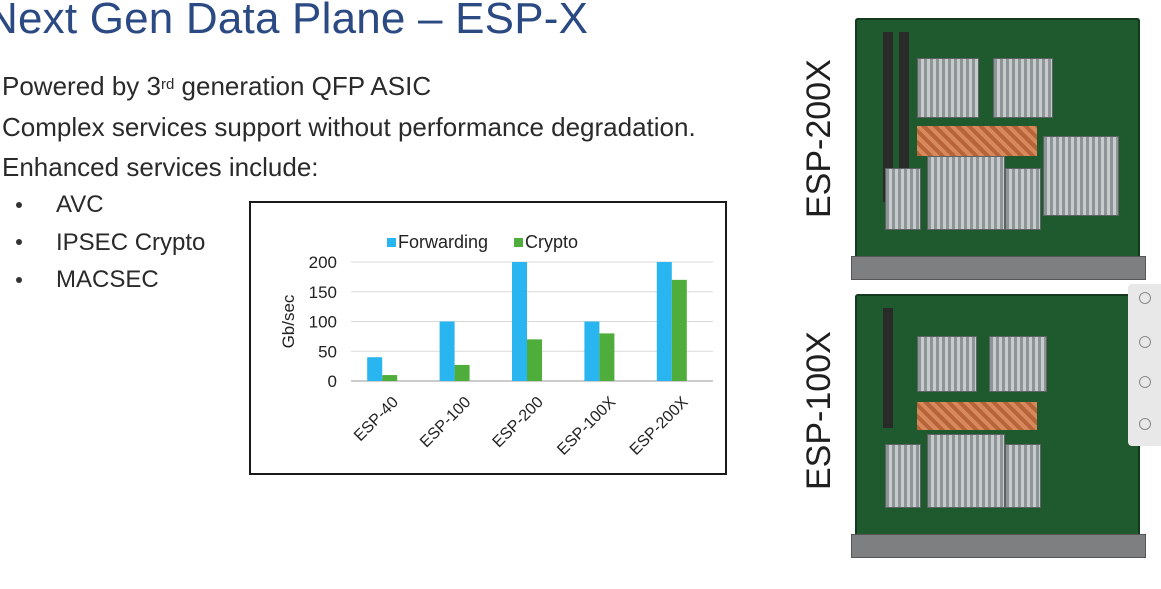  I want to click on bullet-enhanced-services: Enhanced services include:, so click(160, 167).